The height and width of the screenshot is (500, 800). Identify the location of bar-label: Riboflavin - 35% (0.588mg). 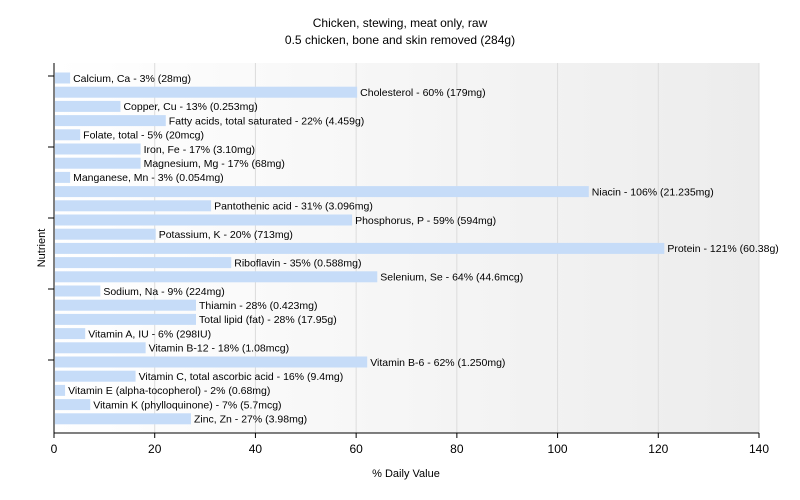
(297, 263).